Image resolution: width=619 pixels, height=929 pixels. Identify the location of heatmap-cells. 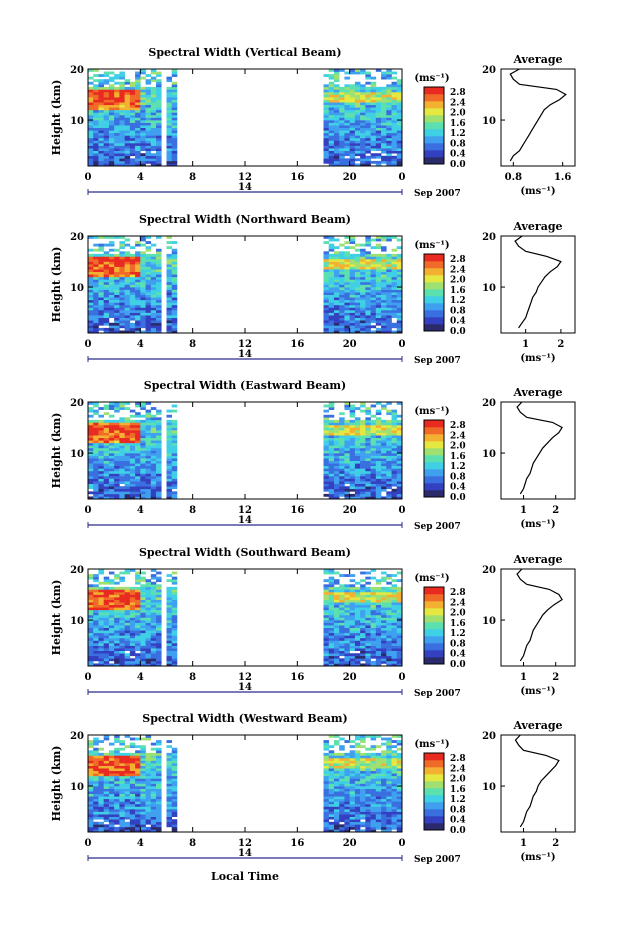
(245, 118).